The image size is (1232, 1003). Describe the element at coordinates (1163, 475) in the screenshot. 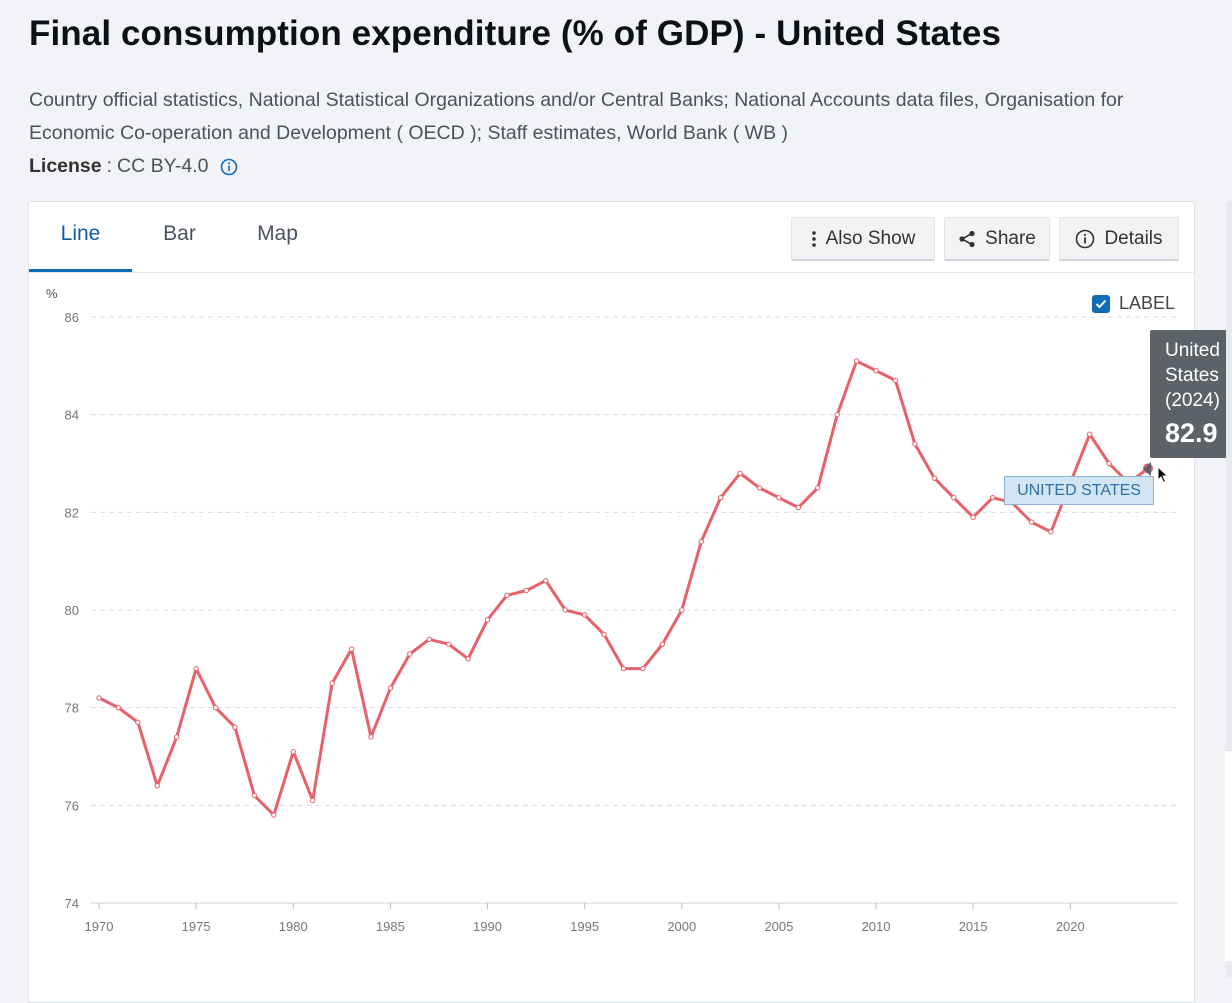

I see `mouse-cursor-icon` at that location.